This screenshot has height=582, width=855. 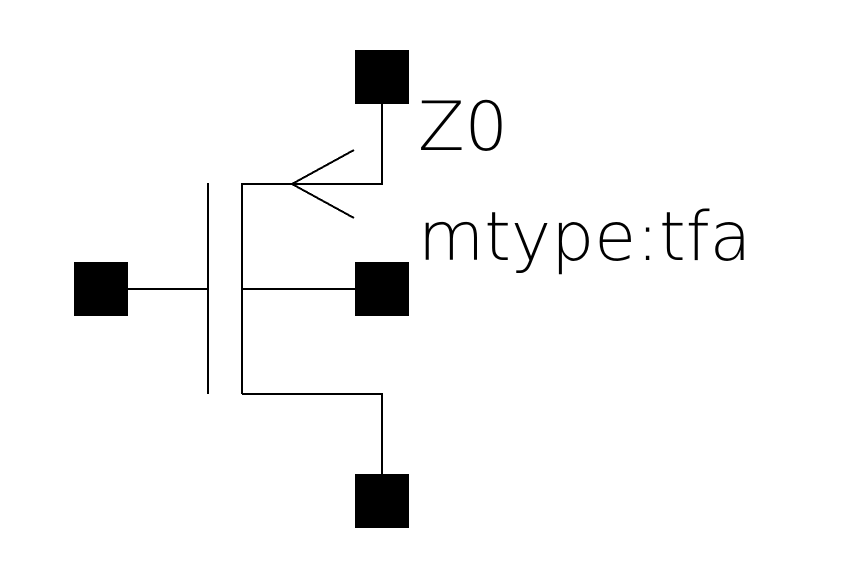 I want to click on bulk-pin, so click(x=382, y=289).